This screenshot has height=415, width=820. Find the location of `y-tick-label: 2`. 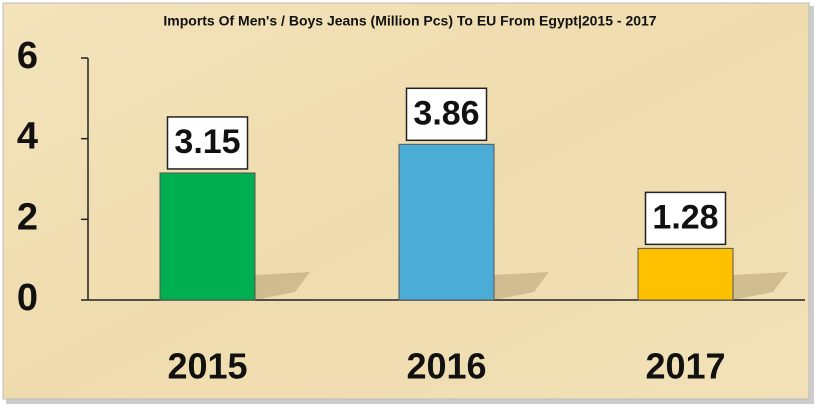

y-tick-label: 2 is located at coordinates (27, 217).